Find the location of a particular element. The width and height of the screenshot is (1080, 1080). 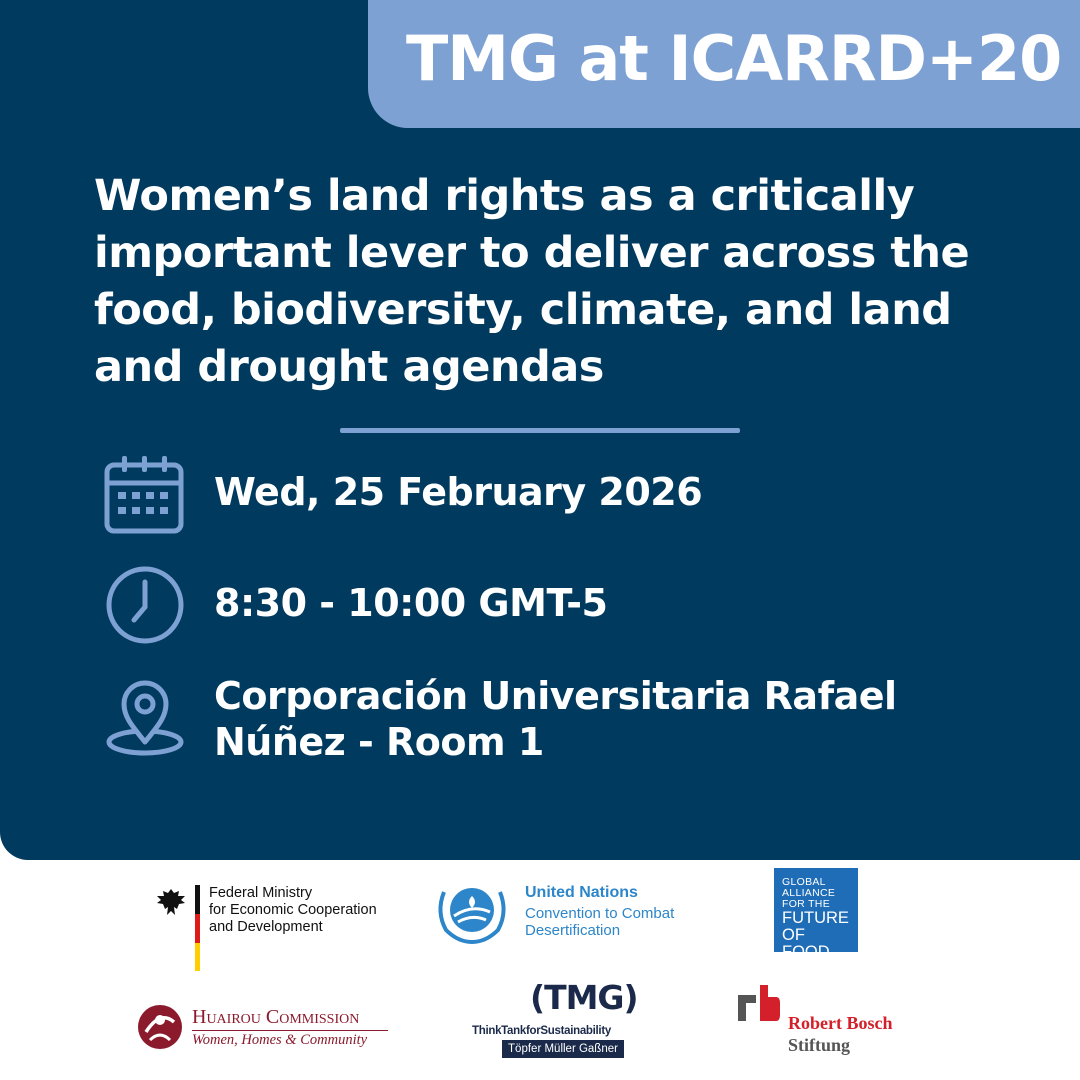

venue-line-1: Corporación Universitaria Rafael is located at coordinates (555, 696).